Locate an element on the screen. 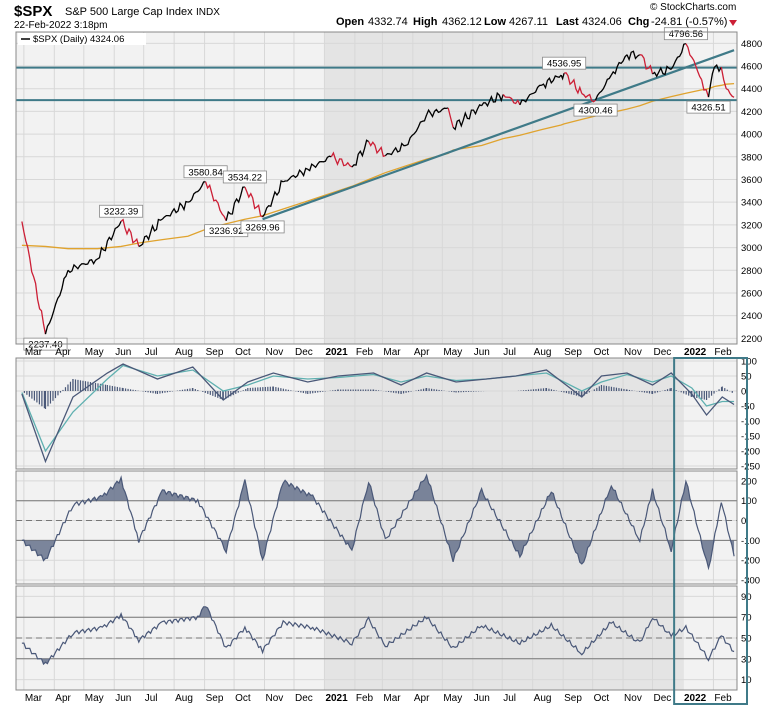  x-axis-label-bottom: Oct is located at coordinates (602, 698).